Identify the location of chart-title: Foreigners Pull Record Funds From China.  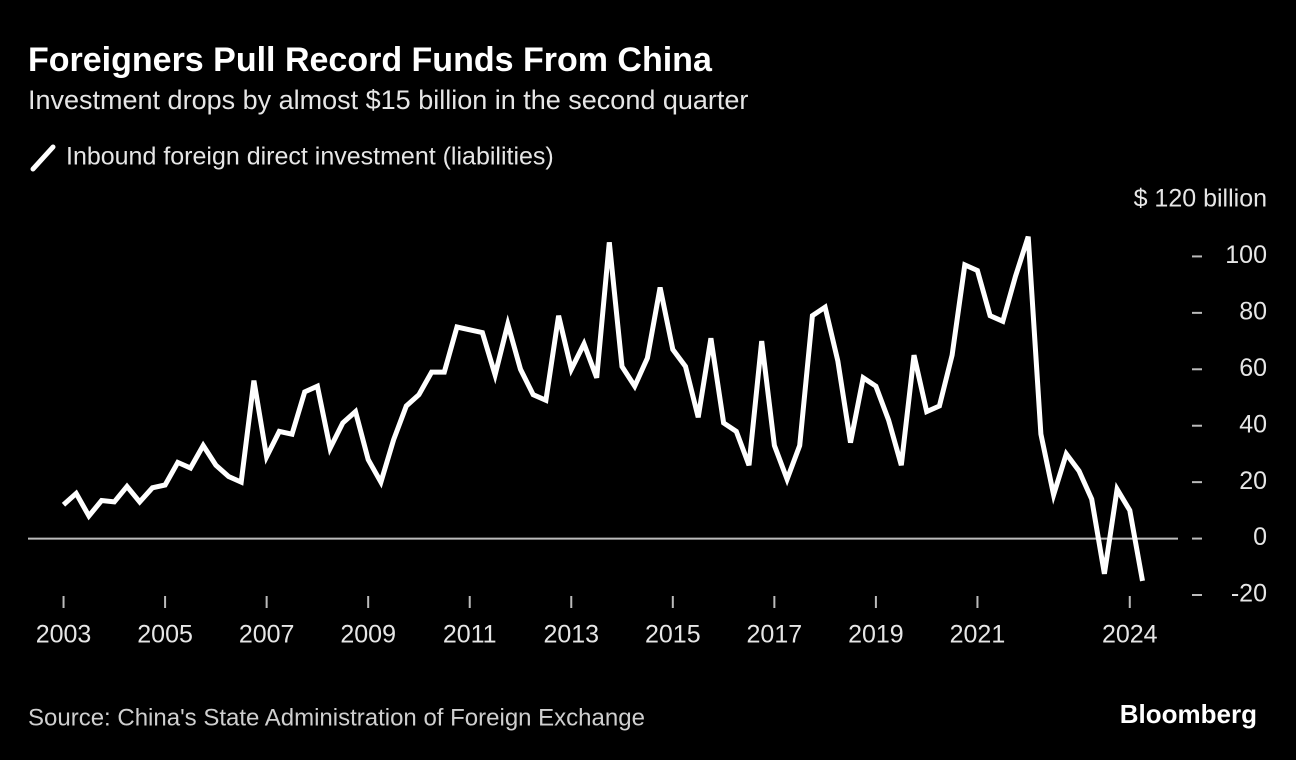
(370, 60).